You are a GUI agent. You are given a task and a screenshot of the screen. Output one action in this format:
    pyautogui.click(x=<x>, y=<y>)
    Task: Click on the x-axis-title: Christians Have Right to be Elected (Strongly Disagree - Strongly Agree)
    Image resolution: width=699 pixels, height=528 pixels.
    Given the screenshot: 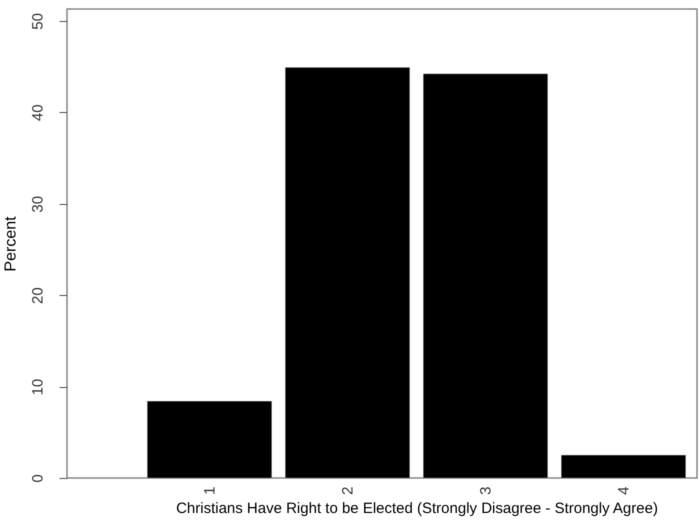 What is the action you would take?
    pyautogui.click(x=417, y=508)
    